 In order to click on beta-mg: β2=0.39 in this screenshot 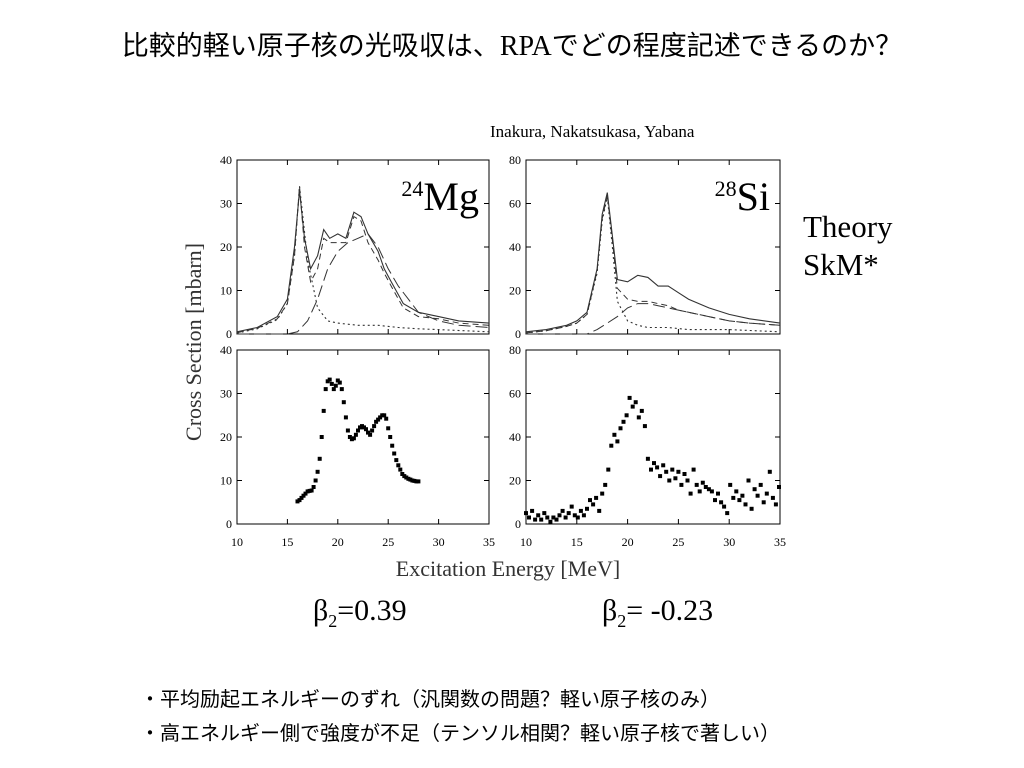, I will do `click(360, 612)`.